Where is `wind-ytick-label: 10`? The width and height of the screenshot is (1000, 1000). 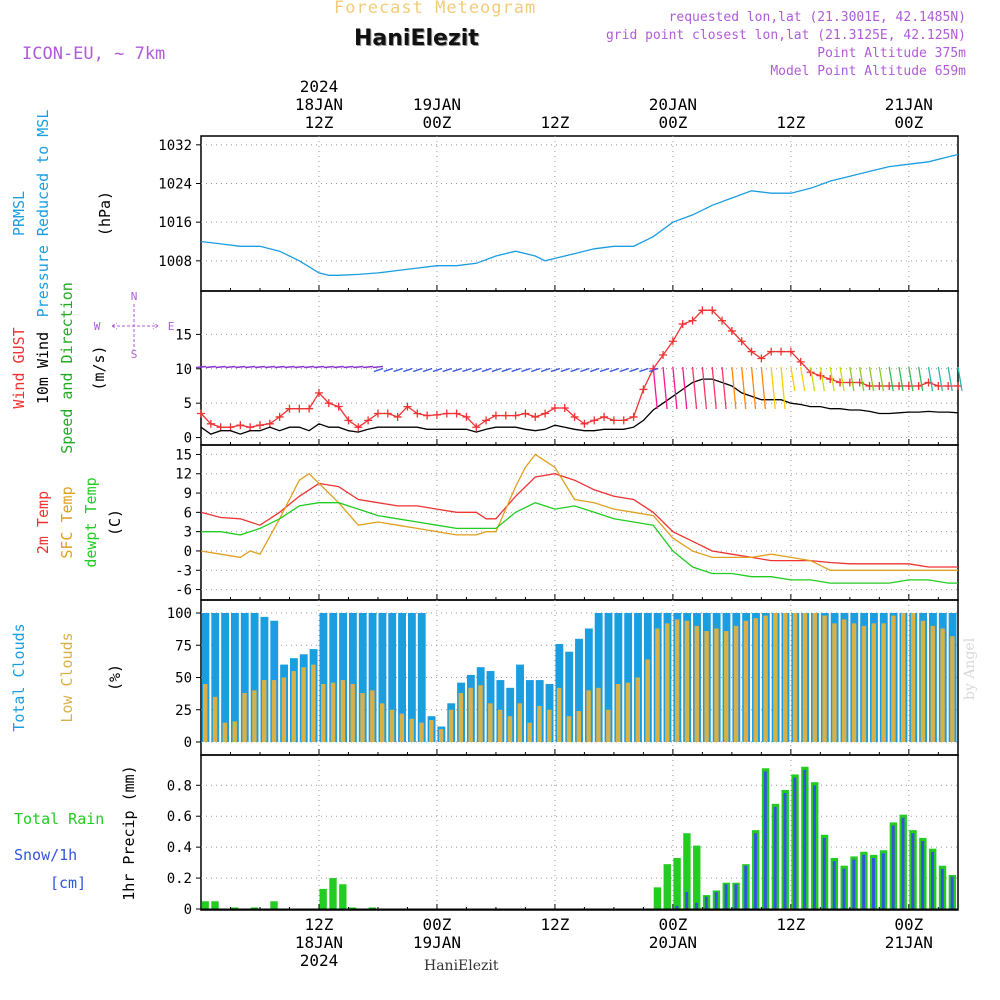
wind-ytick-label: 10 is located at coordinates (183, 370).